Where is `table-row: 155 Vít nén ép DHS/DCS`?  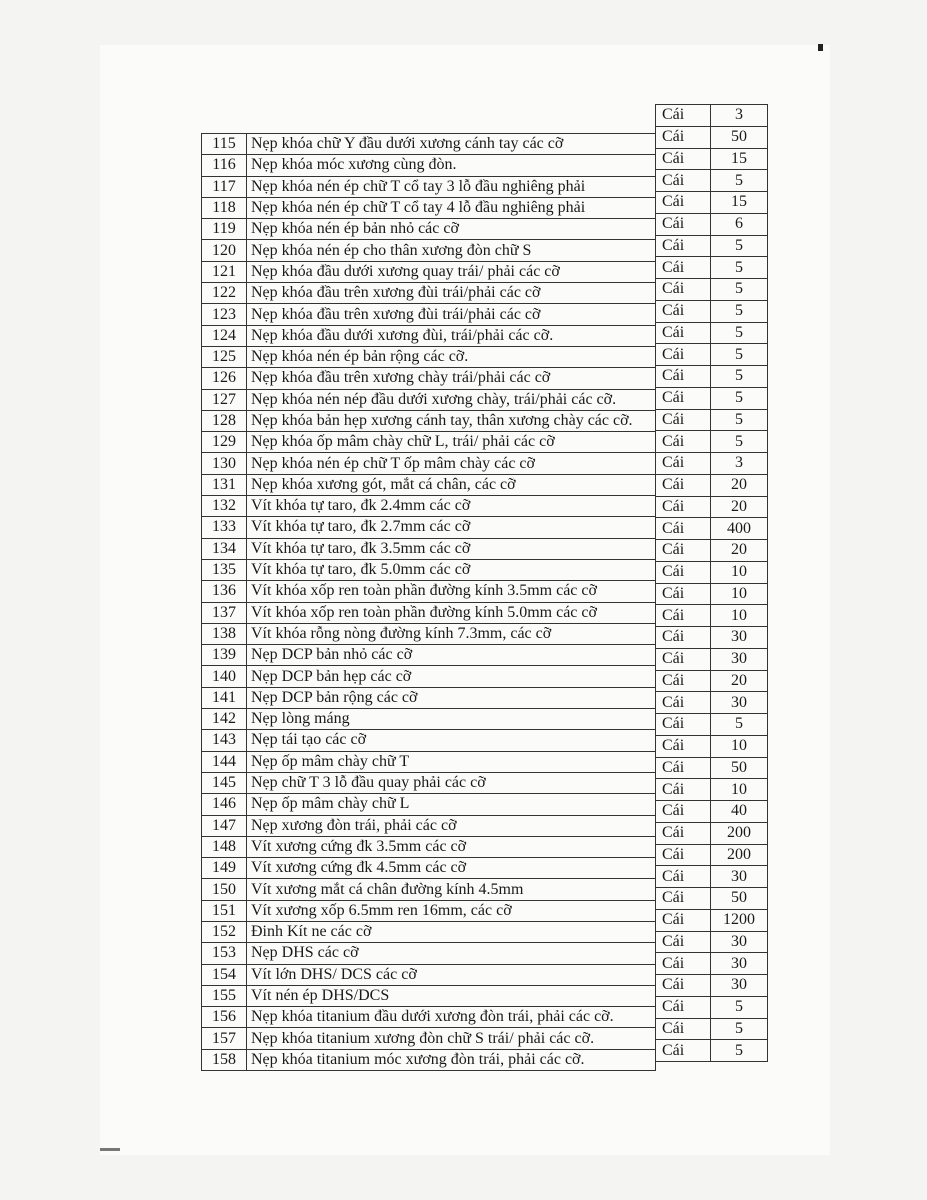
table-row: 155 Vít nén ép DHS/DCS is located at coordinates (428, 996).